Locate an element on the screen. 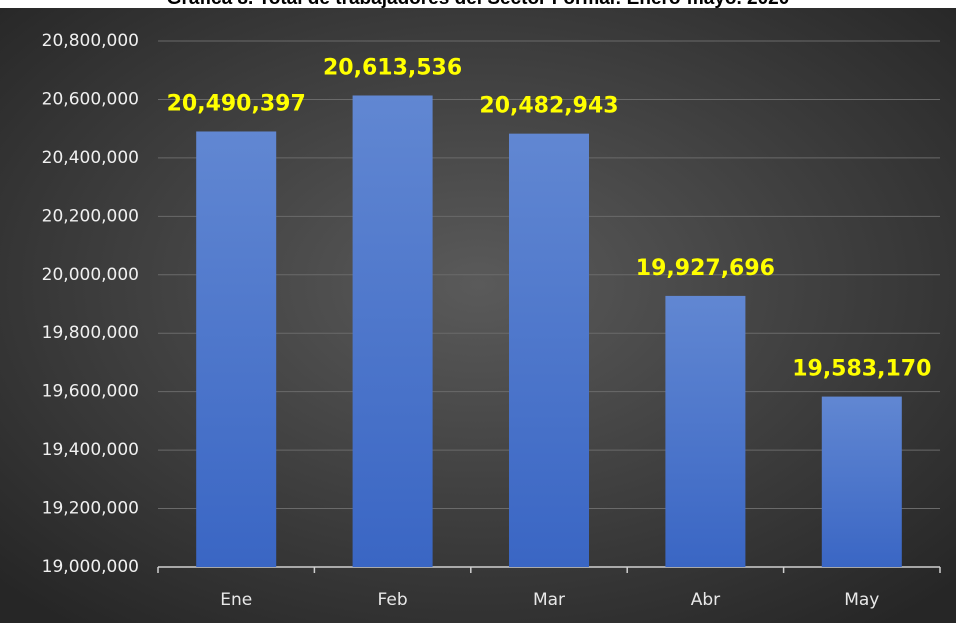  data-label: 20,482,943 is located at coordinates (548, 106).